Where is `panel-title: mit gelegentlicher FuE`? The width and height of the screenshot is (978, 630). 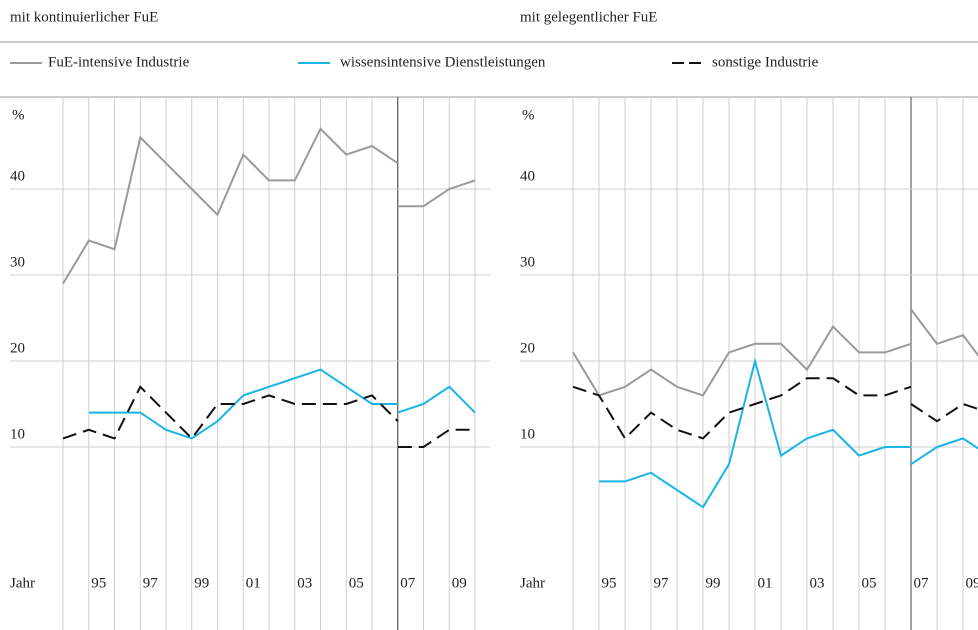
panel-title: mit gelegentlicher FuE is located at coordinates (588, 17).